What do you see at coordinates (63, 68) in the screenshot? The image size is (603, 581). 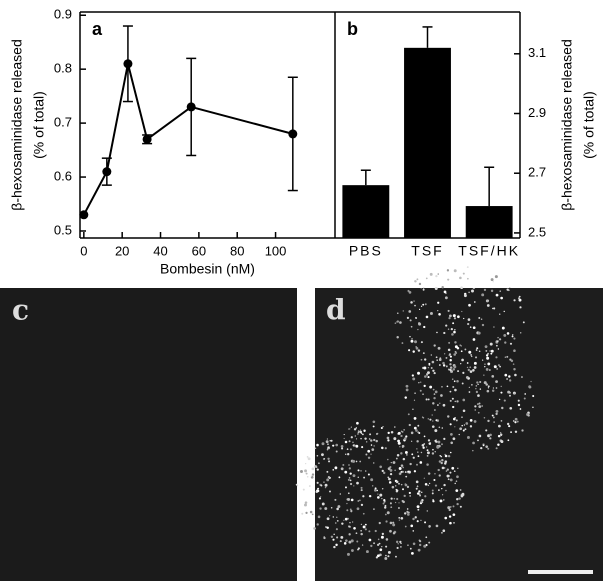 I see `y-tick-label: 0.8` at bounding box center [63, 68].